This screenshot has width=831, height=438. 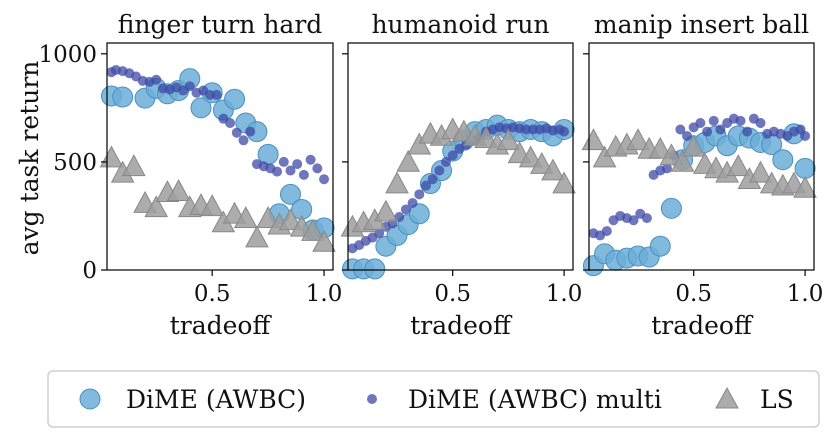 What do you see at coordinates (460, 24) in the screenshot?
I see `panel-title: humanoid run` at bounding box center [460, 24].